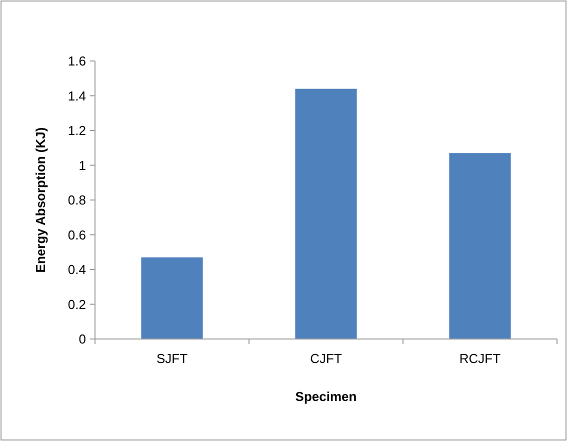 This screenshot has height=441, width=567. What do you see at coordinates (77, 200) in the screenshot?
I see `y-tick-label: 0.8` at bounding box center [77, 200].